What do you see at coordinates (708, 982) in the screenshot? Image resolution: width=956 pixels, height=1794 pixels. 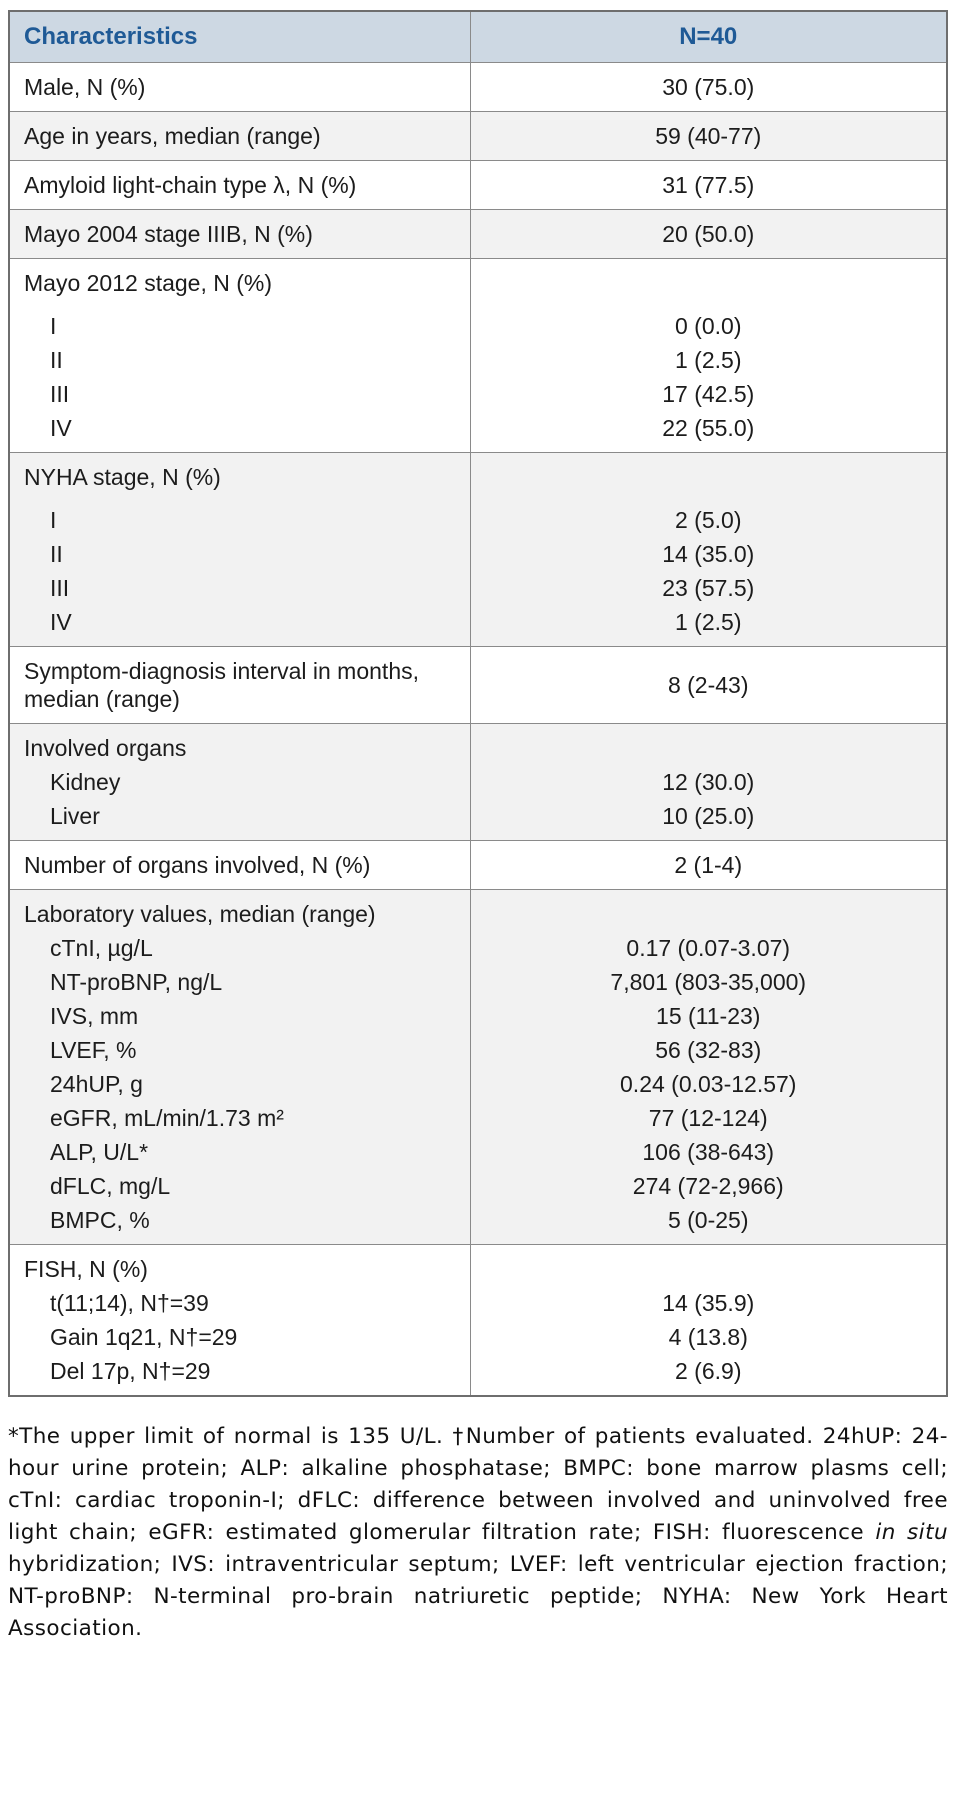 I see `subrow-value: 7,801 (803-35,000)` at bounding box center [708, 982].